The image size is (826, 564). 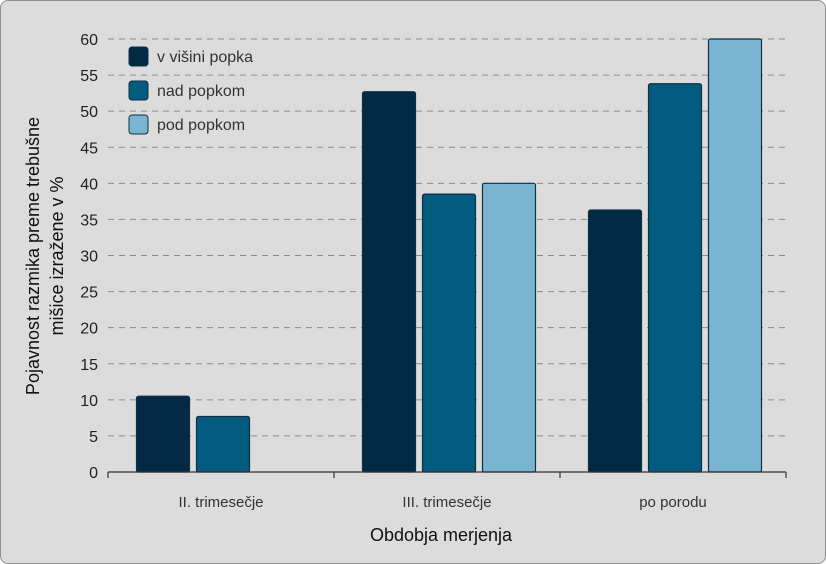 I want to click on legend-label-2: nad popkom, so click(x=201, y=91).